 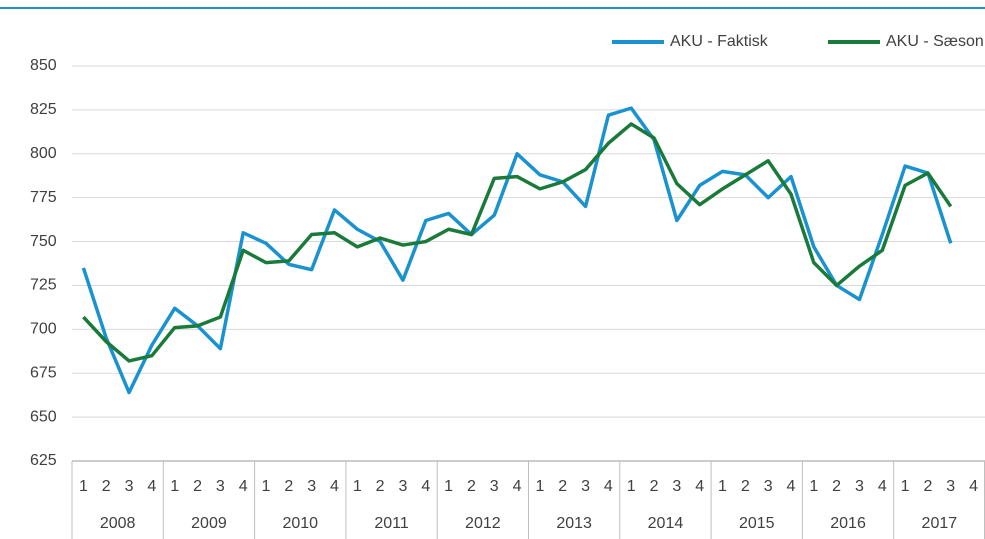 I want to click on y-tick-label: 625, so click(x=43, y=460).